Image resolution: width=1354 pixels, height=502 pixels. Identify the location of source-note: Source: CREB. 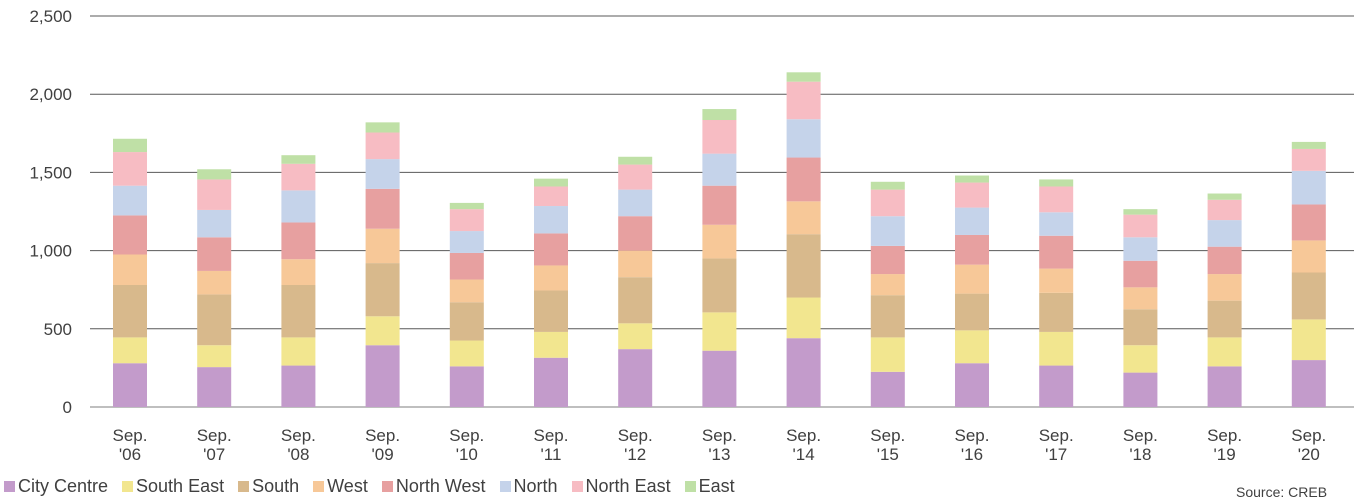
(1282, 492).